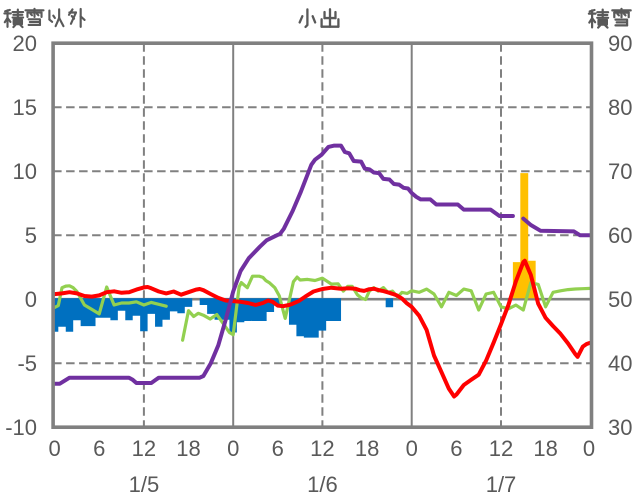 Image resolution: width=636 pixels, height=501 pixels. Describe the element at coordinates (25, 43) in the screenshot. I see `svg-text: 20` at that location.